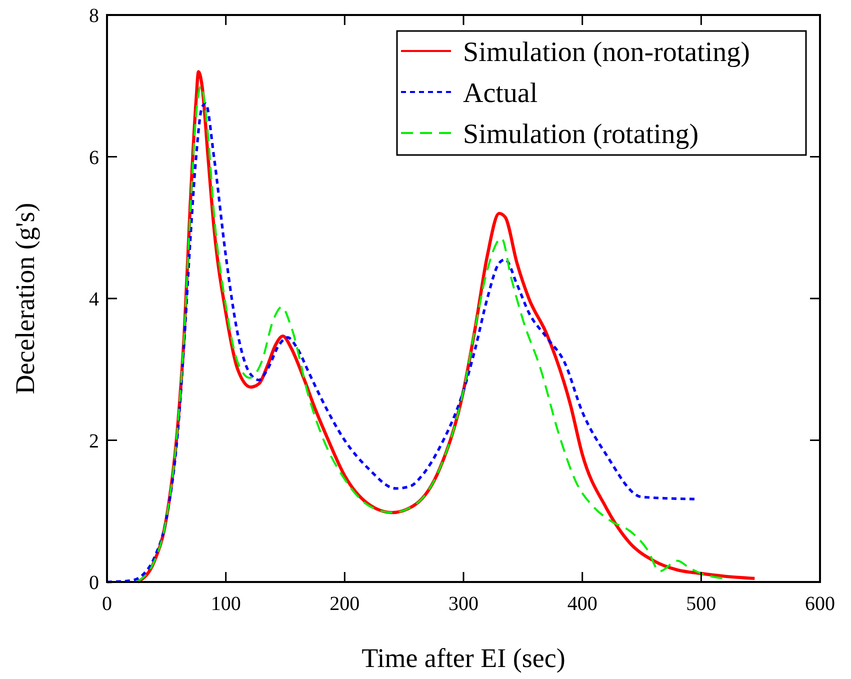 The image size is (851, 679). I want to click on x-axis-title: Time after EI (sec), so click(464, 658).